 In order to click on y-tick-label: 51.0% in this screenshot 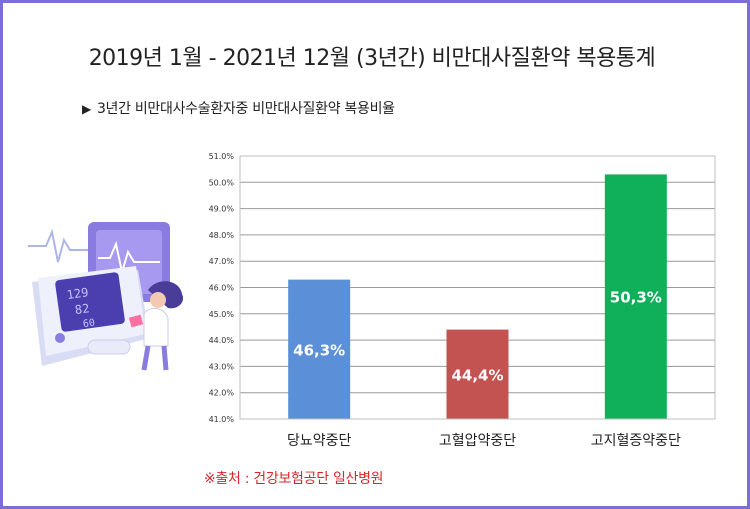, I will do `click(222, 156)`.